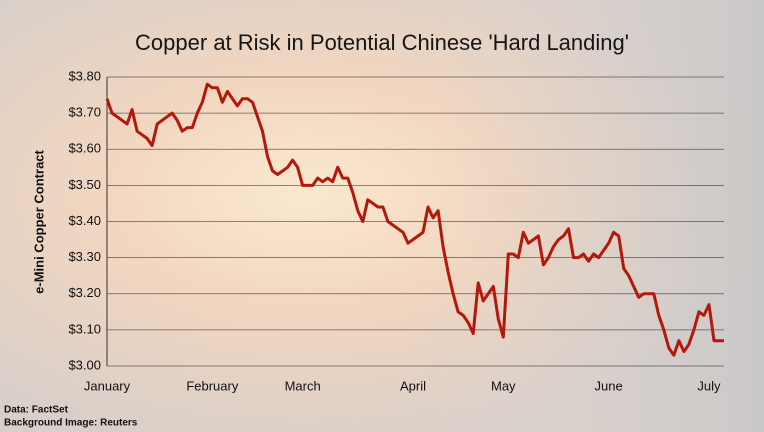 This screenshot has width=764, height=432. What do you see at coordinates (212, 385) in the screenshot?
I see `x-tick-label: February` at bounding box center [212, 385].